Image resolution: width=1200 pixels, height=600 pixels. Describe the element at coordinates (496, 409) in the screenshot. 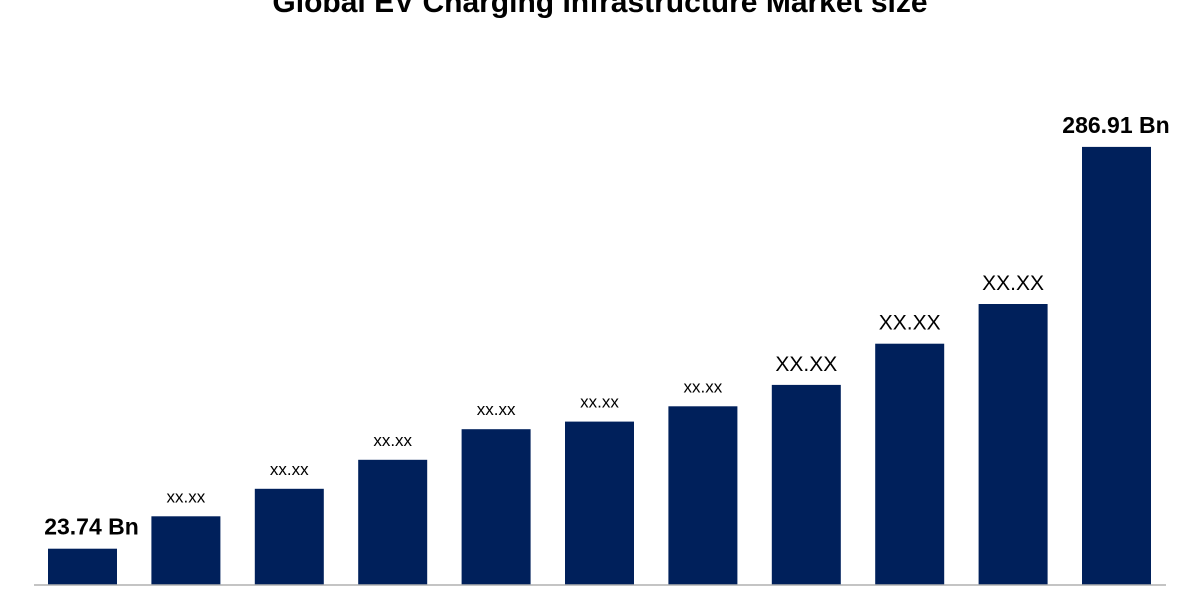

I see `data-label-5: xx.xx` at that location.